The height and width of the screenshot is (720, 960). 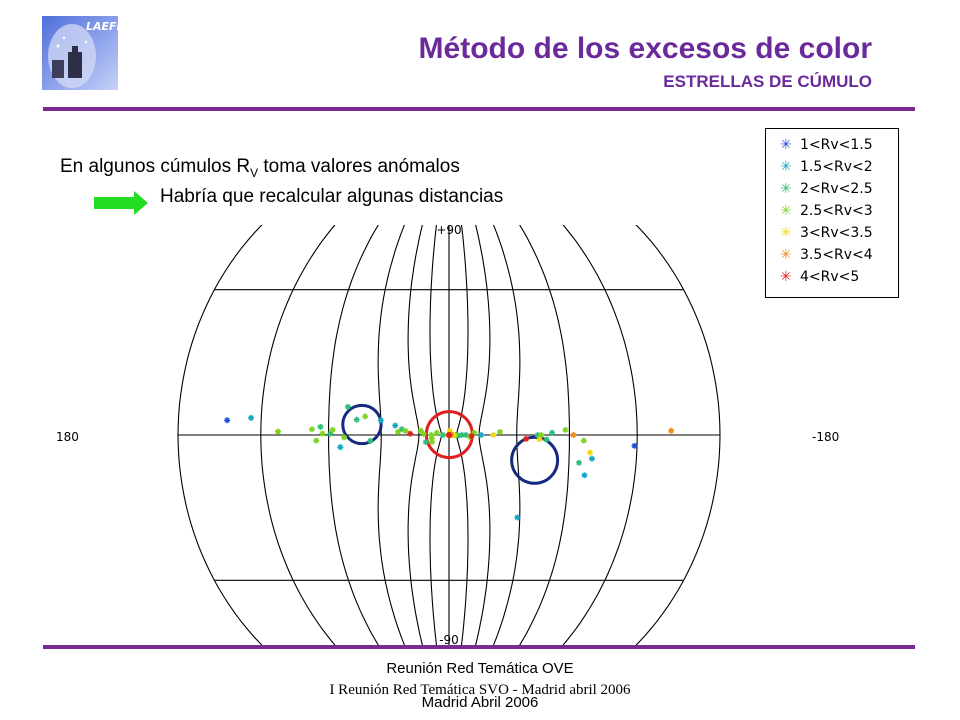 I want to click on axis-label-right: -180, so click(x=825, y=437).